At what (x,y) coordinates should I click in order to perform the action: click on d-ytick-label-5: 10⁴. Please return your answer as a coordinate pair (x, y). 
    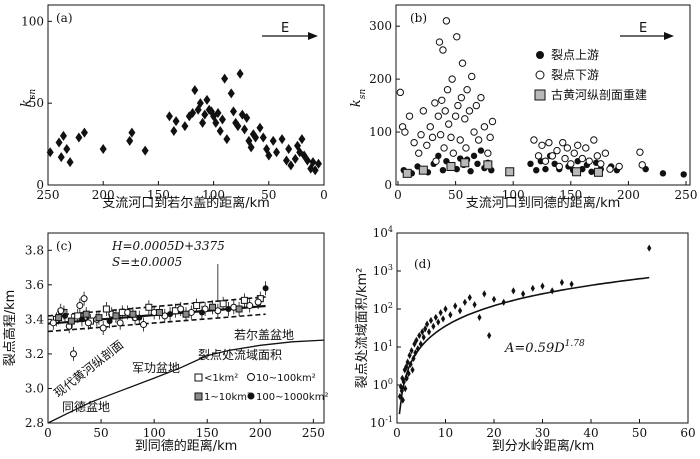
    Looking at the image, I should click on (383, 232).